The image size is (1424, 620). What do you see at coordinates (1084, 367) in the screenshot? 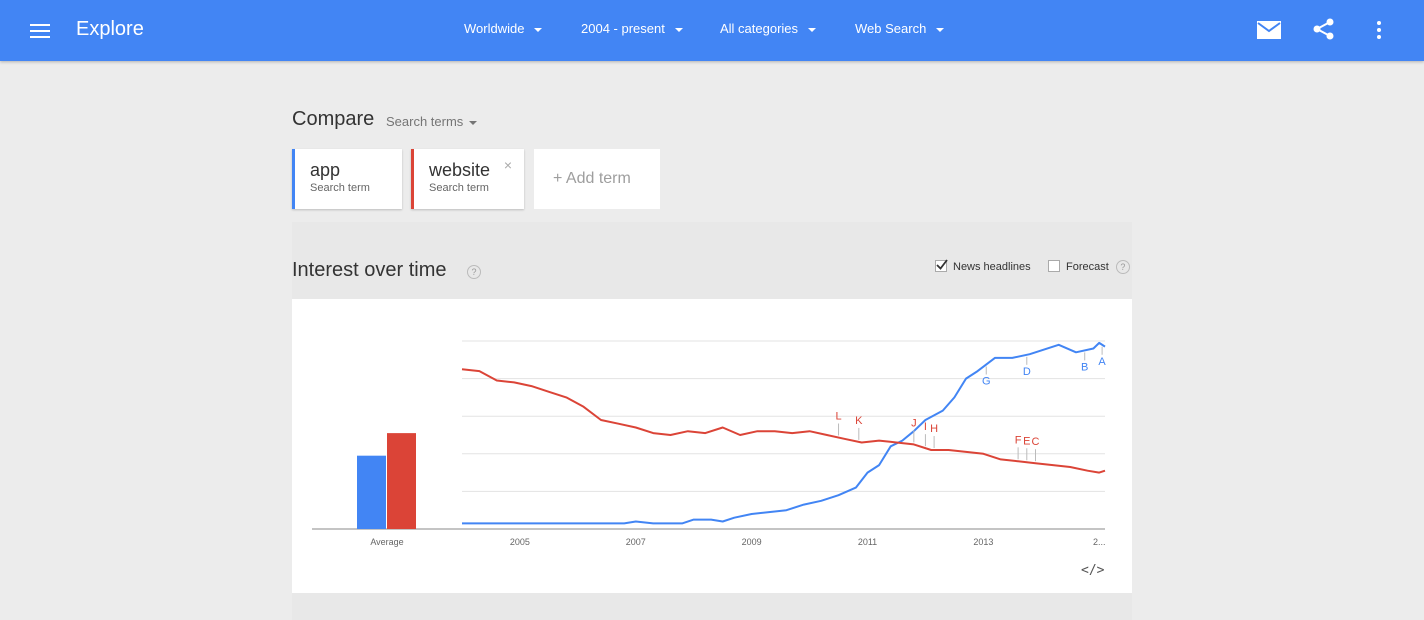
I see `annotation-label: B` at bounding box center [1084, 367].